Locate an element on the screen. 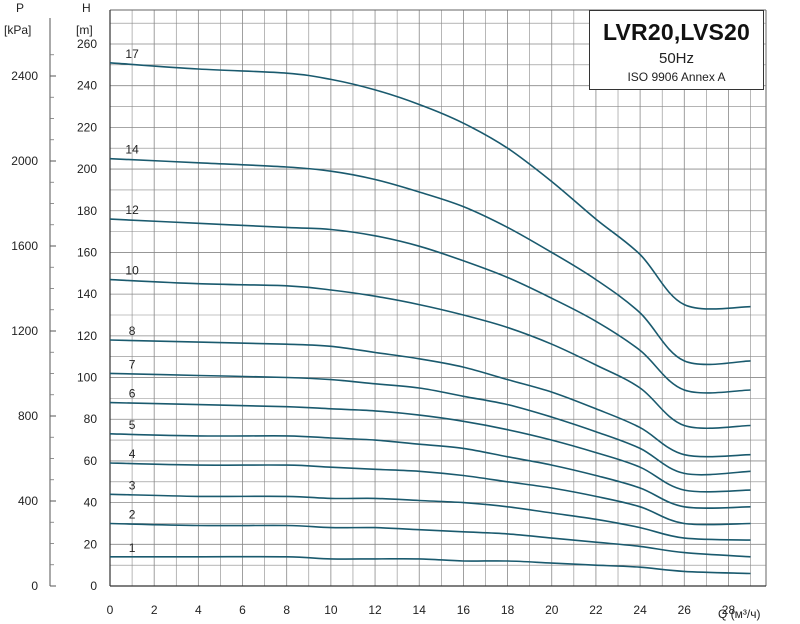 This screenshot has width=800, height=624. x-tick-label: 20 is located at coordinates (552, 610).